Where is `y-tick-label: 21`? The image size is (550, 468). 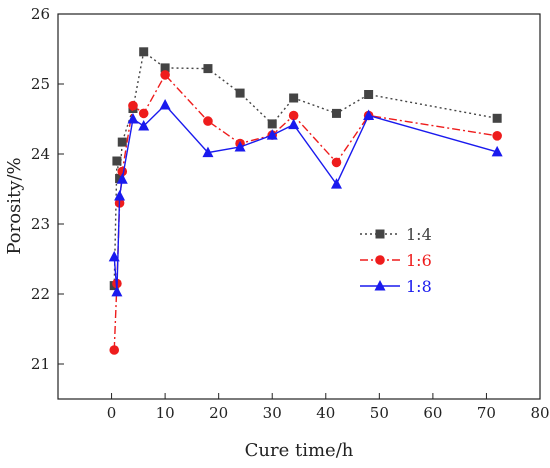
y-tick-label: 21 is located at coordinates (40, 364).